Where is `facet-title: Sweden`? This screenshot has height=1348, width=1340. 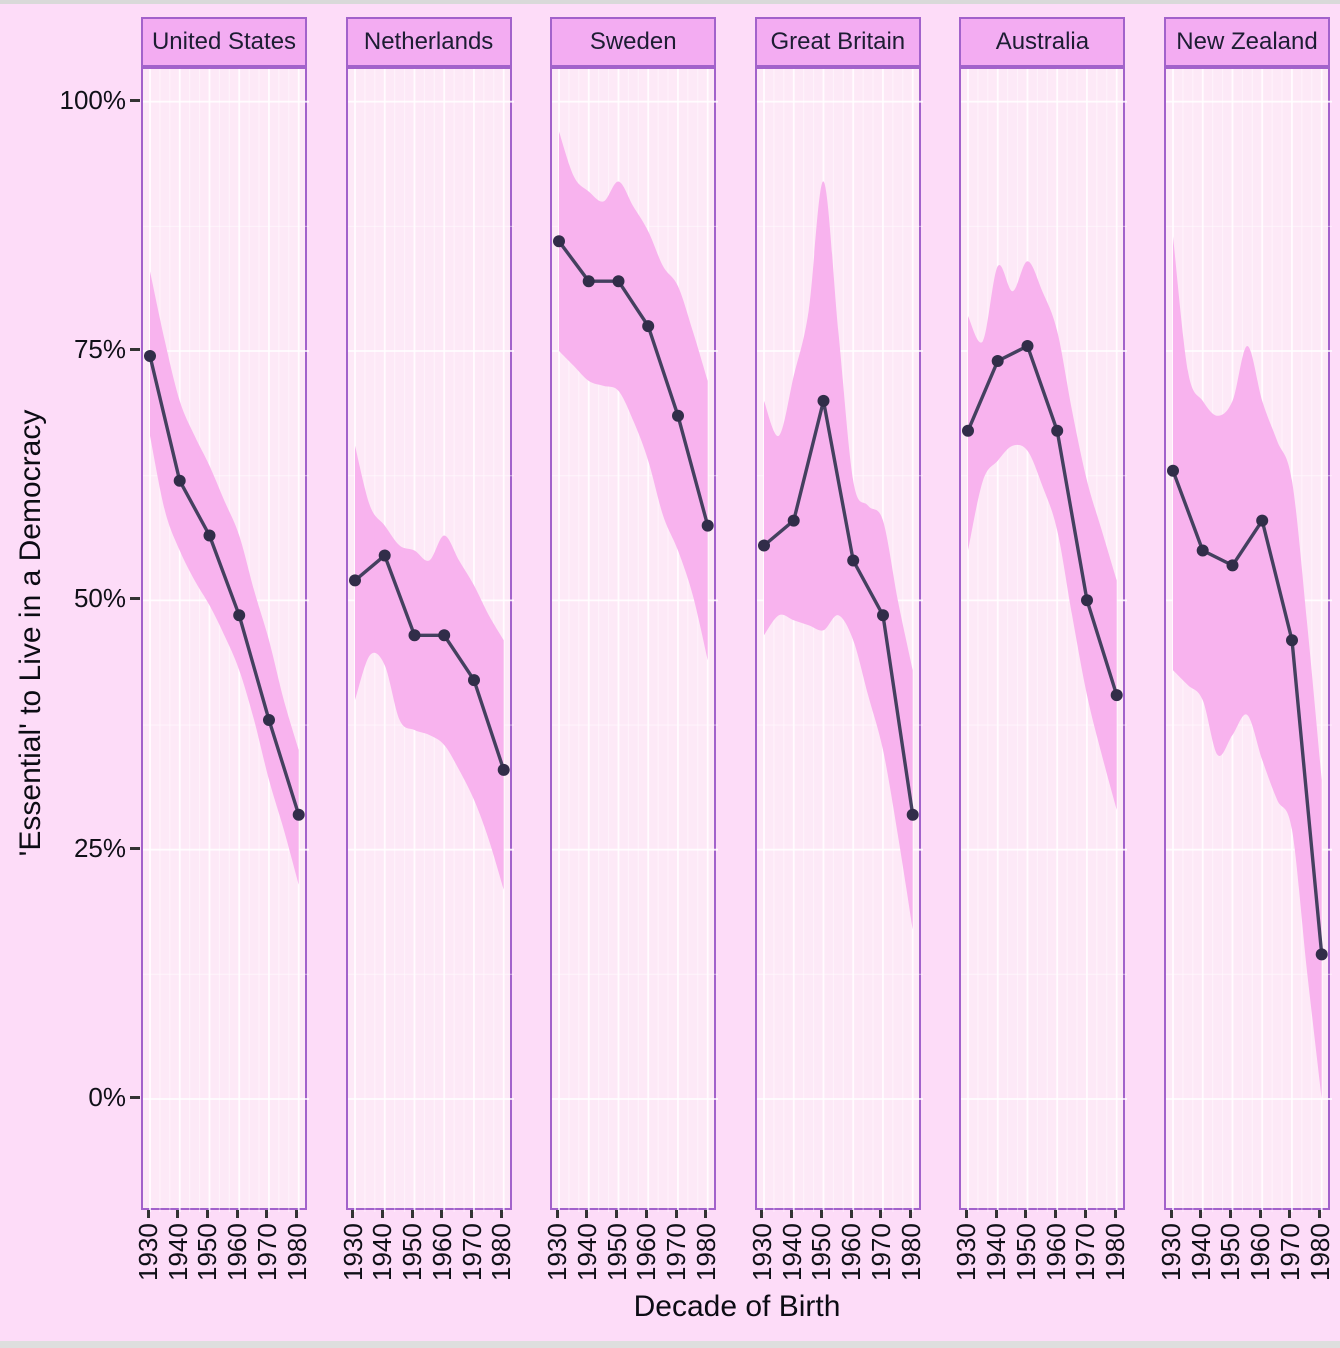
facet-title: Sweden is located at coordinates (633, 41).